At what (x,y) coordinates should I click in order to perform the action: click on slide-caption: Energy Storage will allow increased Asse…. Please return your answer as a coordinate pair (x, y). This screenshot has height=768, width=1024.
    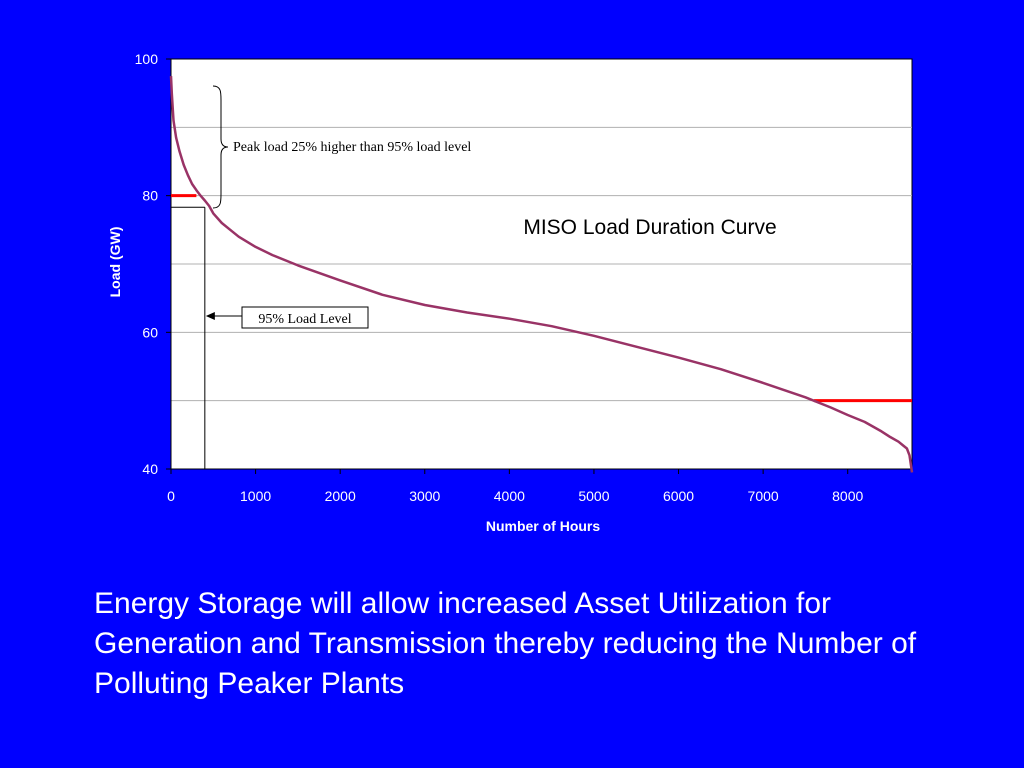
    Looking at the image, I should click on (505, 643).